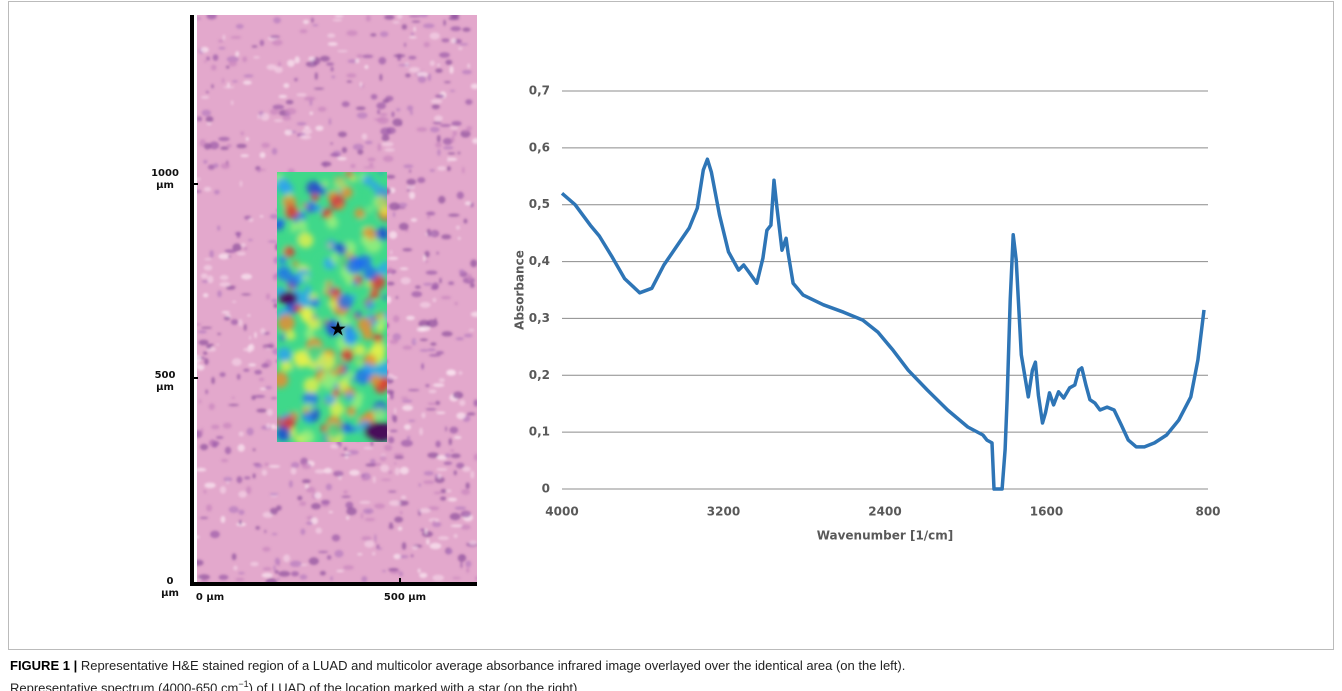 The height and width of the screenshot is (691, 1342). I want to click on image-y-label: 0 µm, so click(170, 587).